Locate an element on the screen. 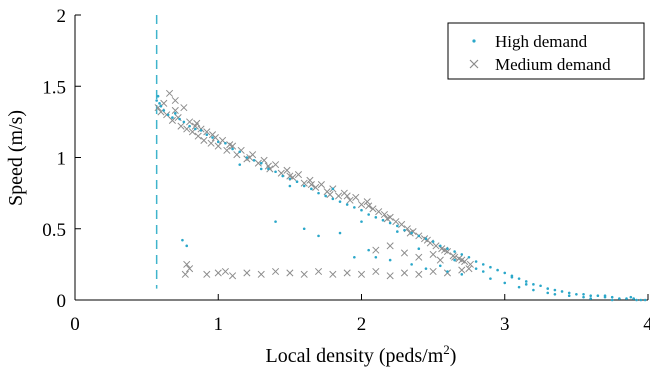 This screenshot has width=650, height=371. y-tick-label: 1 is located at coordinates (62, 159).